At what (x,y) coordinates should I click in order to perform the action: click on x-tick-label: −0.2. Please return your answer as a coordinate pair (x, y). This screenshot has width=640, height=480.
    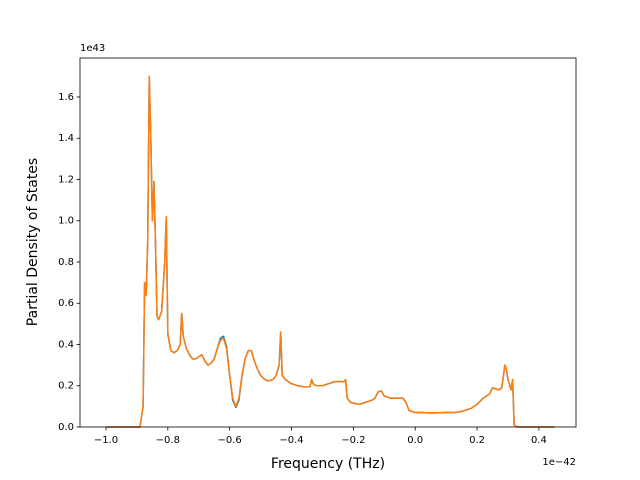
    Looking at the image, I should click on (353, 440).